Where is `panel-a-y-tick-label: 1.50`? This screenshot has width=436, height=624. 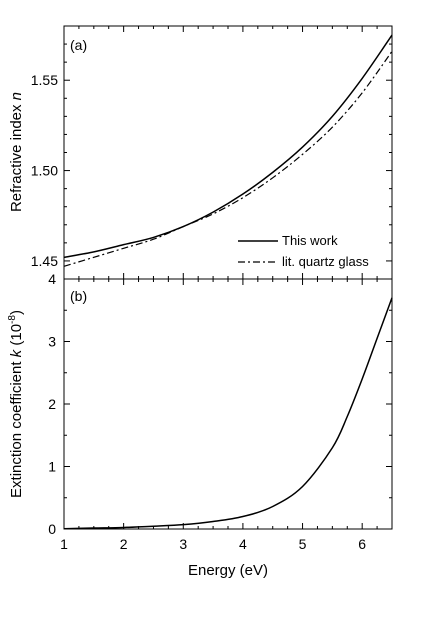 panel-a-y-tick-label: 1.50 is located at coordinates (44, 171).